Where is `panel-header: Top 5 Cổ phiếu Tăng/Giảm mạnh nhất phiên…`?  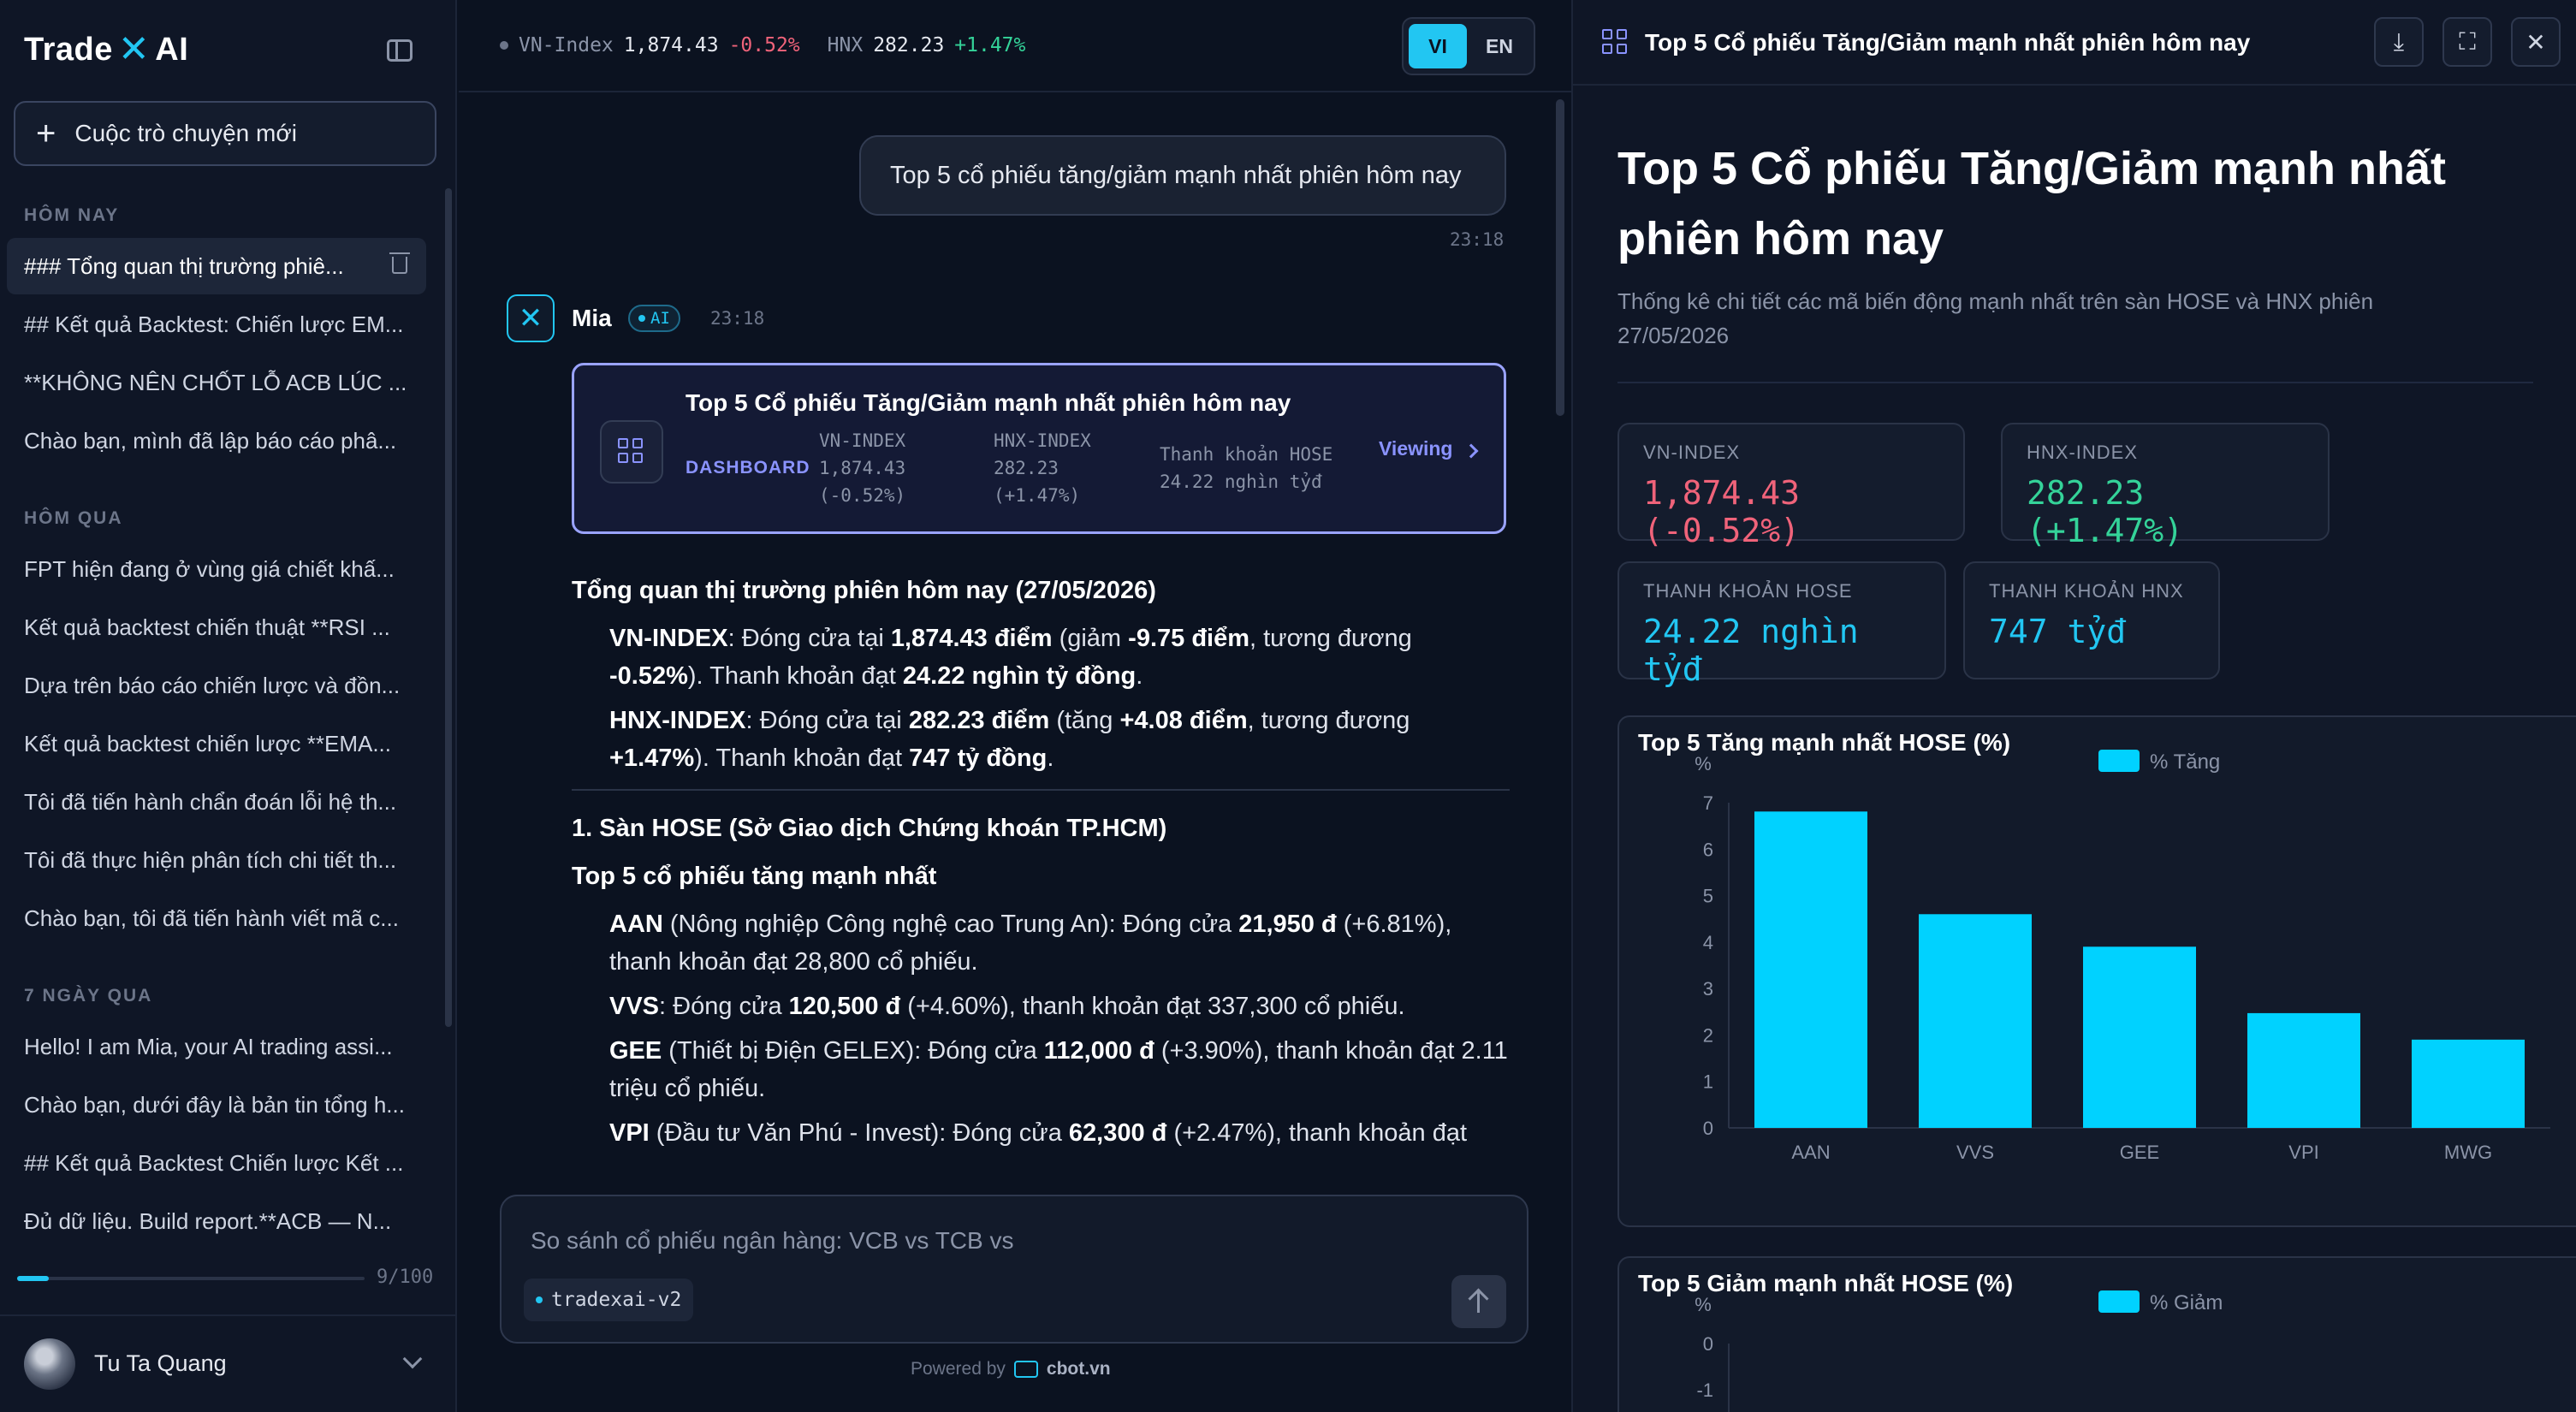 panel-header: Top 5 Cổ phiếu Tăng/Giảm mạnh nhất phiên… is located at coordinates (2074, 43).